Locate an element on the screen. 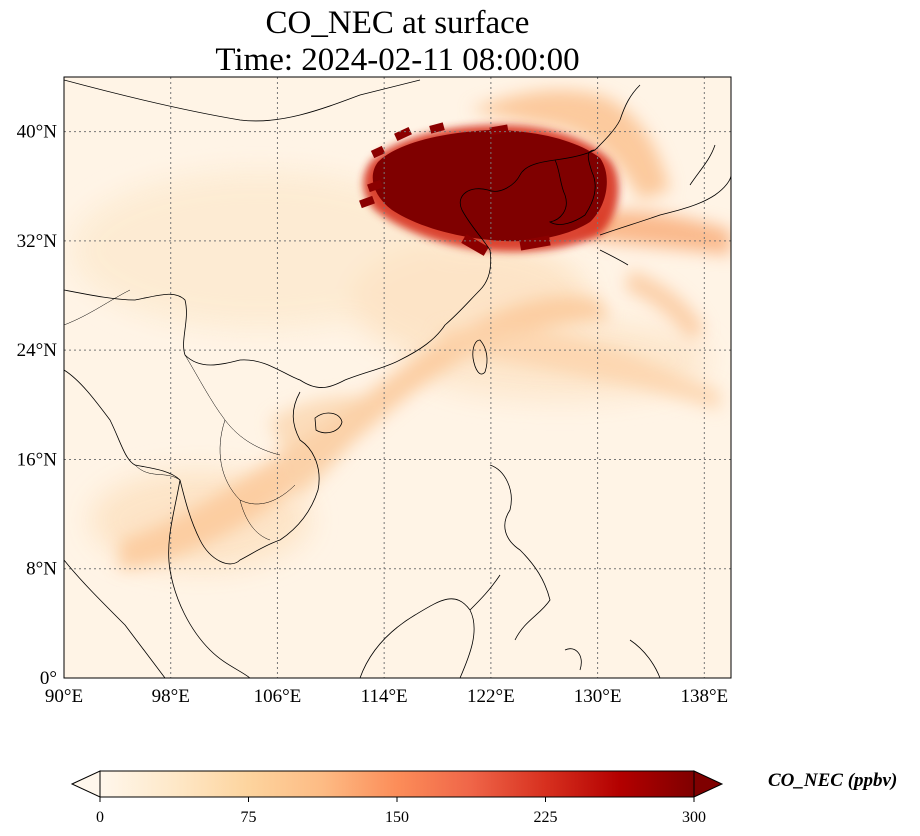 This screenshot has width=920, height=836. latitude-tick-label: 40°N is located at coordinates (37, 132).